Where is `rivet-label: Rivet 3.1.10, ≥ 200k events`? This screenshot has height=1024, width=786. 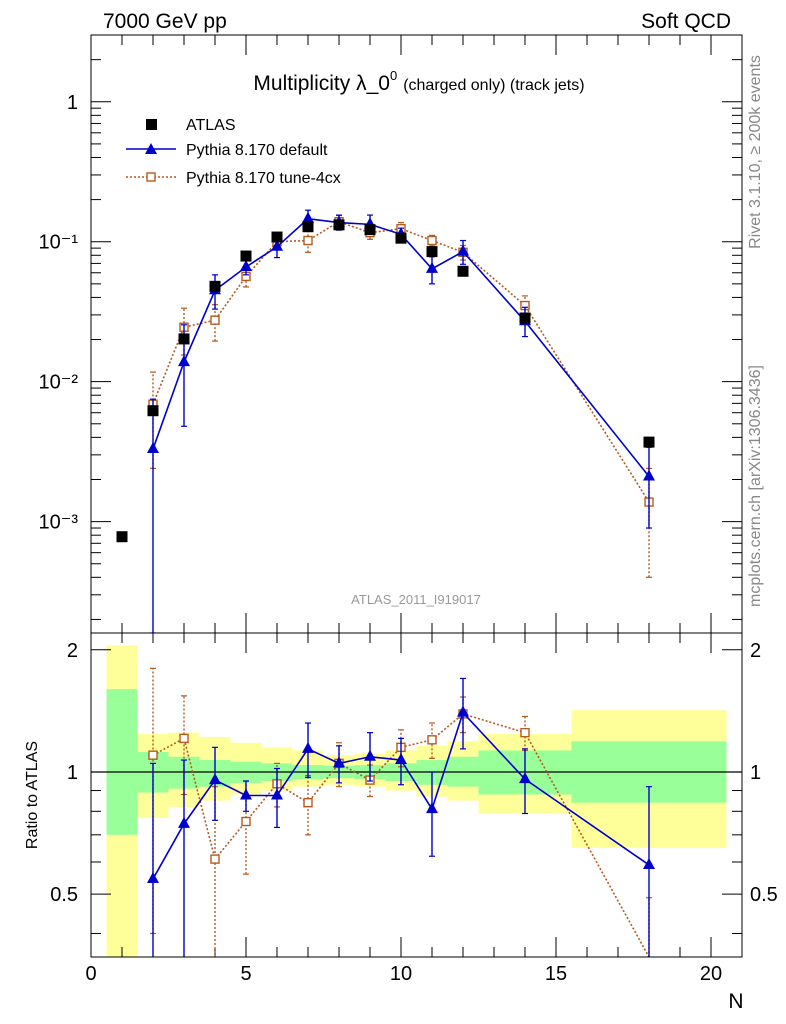 rivet-label: Rivet 3.1.10, ≥ 200k events is located at coordinates (755, 152).